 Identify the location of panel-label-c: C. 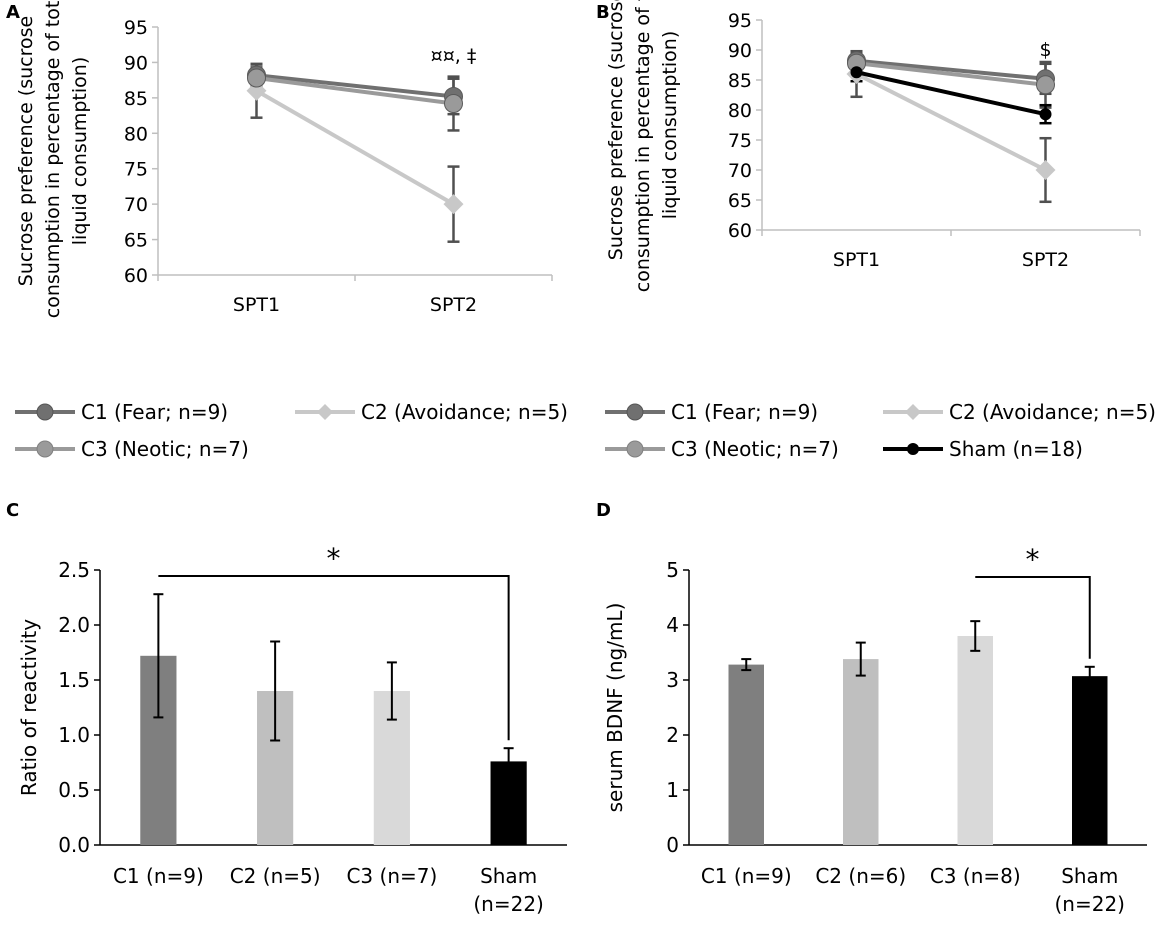
(13, 510).